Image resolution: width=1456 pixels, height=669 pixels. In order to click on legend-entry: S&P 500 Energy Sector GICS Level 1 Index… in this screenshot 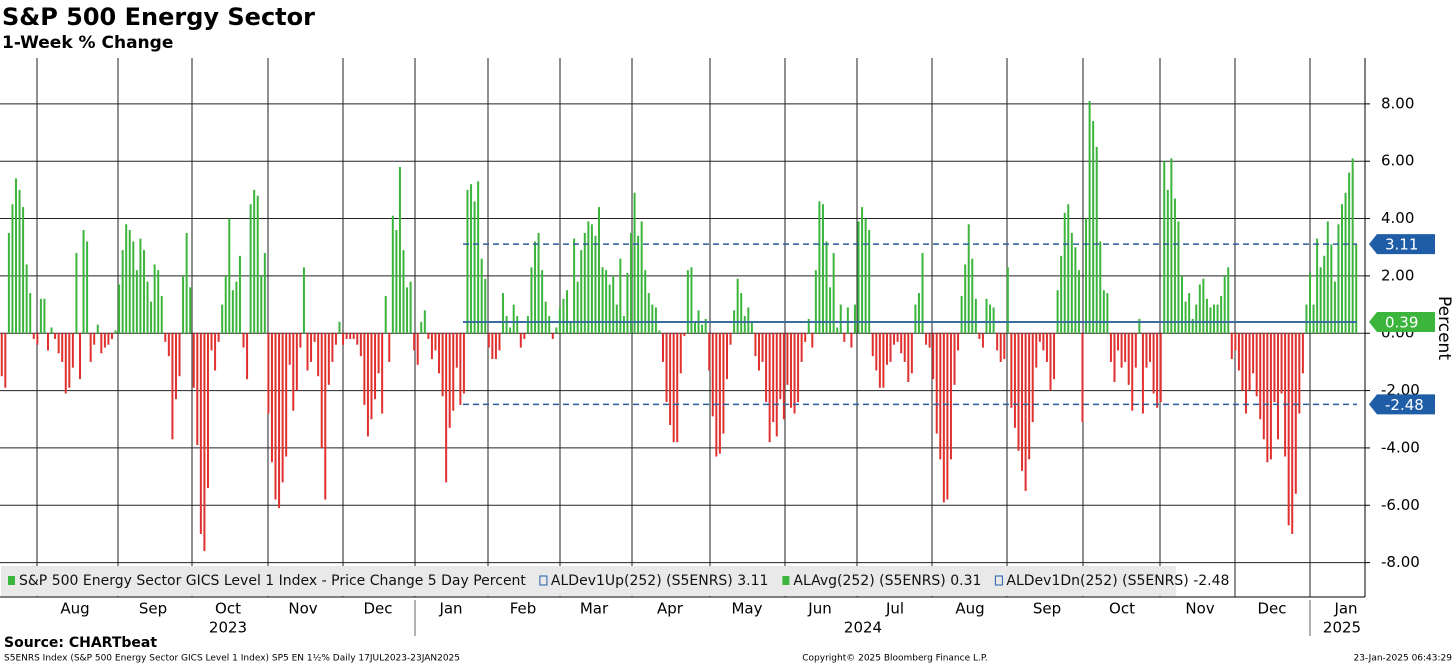, I will do `click(272, 581)`.